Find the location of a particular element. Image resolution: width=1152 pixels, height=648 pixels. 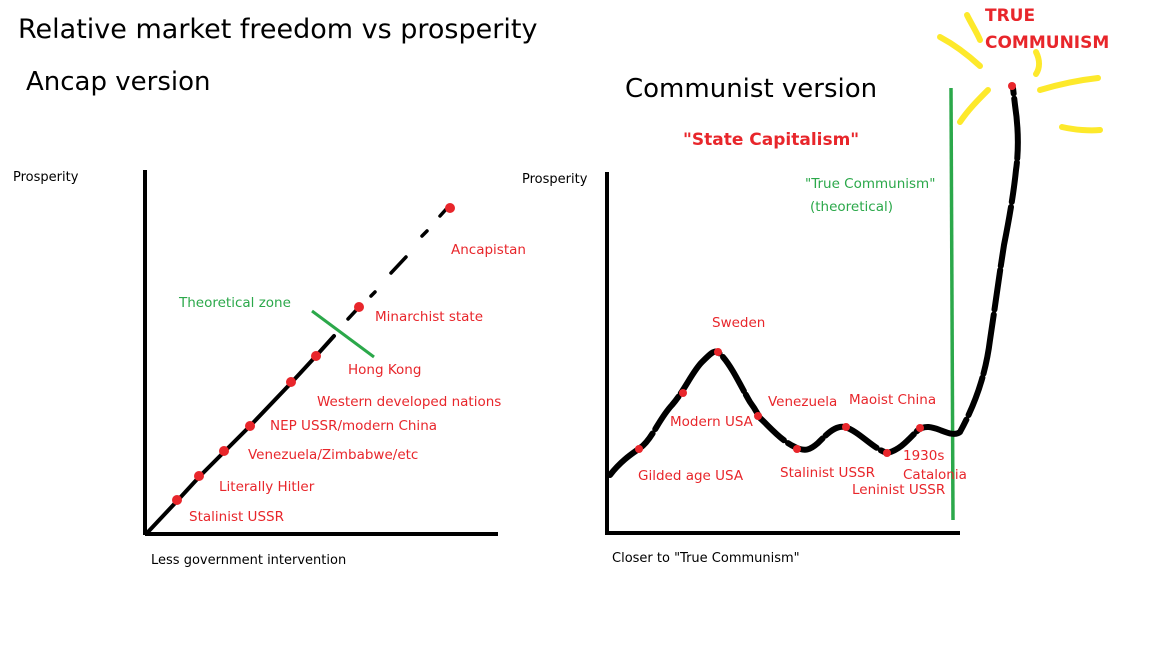

label-hong-kong: Hong Kong is located at coordinates (384, 370).